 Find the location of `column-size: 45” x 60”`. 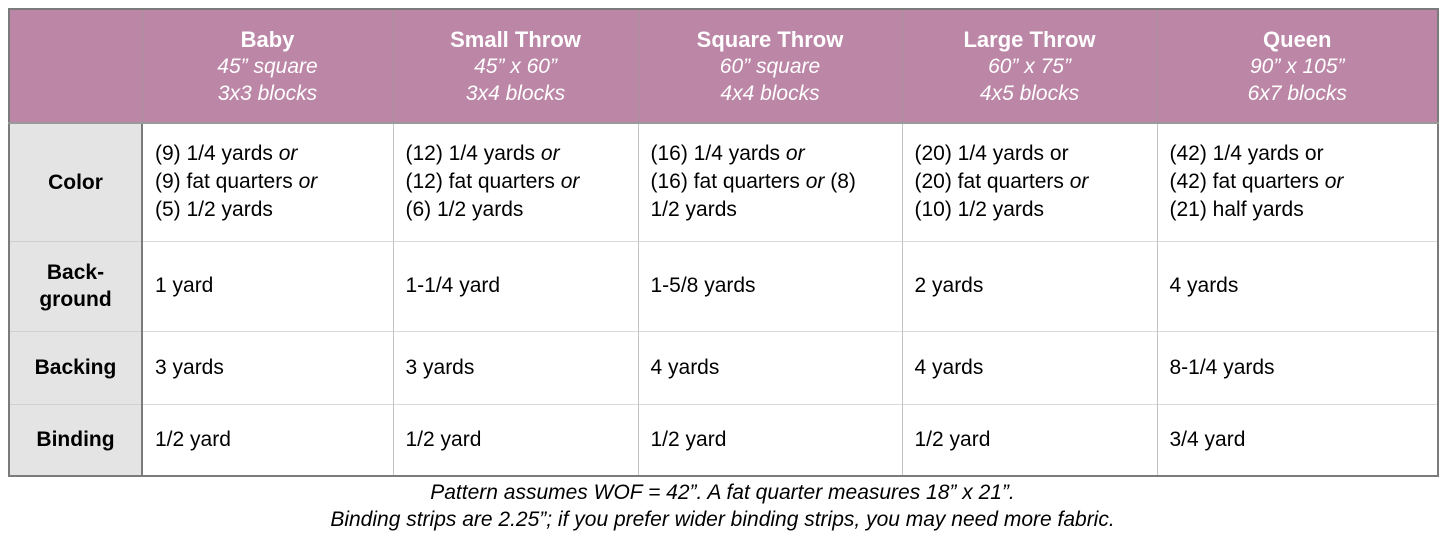

column-size: 45” x 60” is located at coordinates (515, 66).